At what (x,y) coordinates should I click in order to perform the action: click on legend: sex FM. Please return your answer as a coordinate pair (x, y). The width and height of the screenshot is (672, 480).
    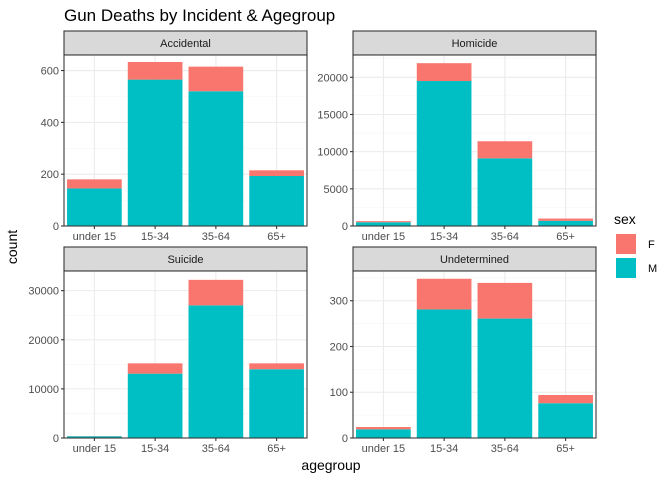
    Looking at the image, I should click on (635, 245).